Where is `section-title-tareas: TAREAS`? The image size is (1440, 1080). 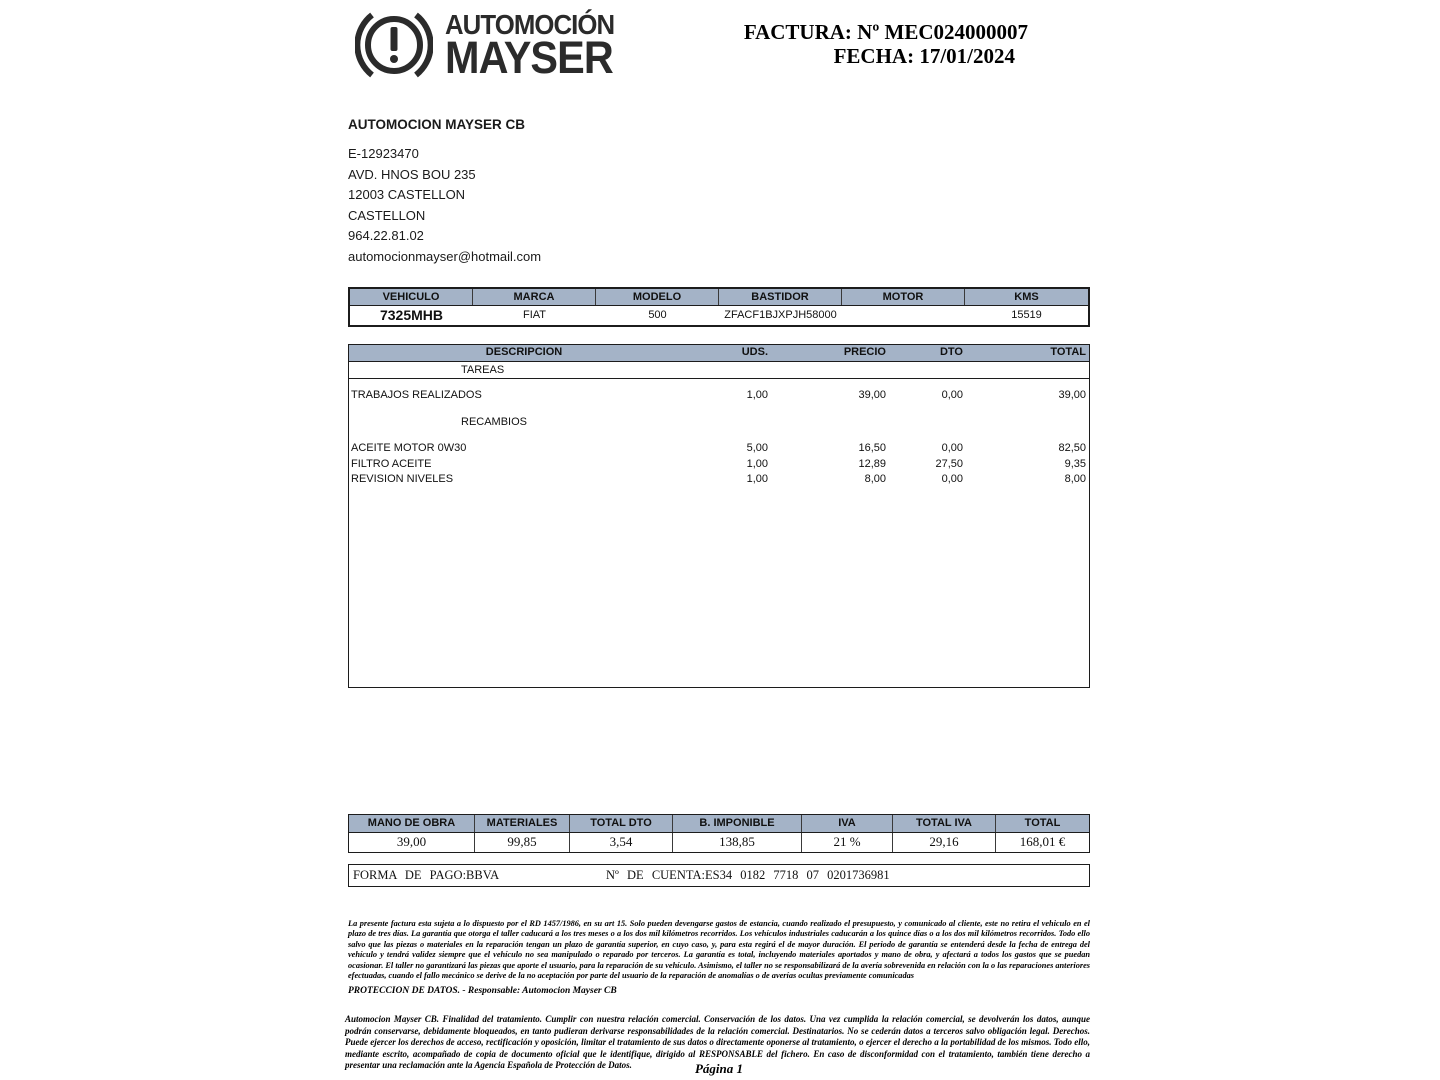
section-title-tareas: TAREAS is located at coordinates (483, 370).